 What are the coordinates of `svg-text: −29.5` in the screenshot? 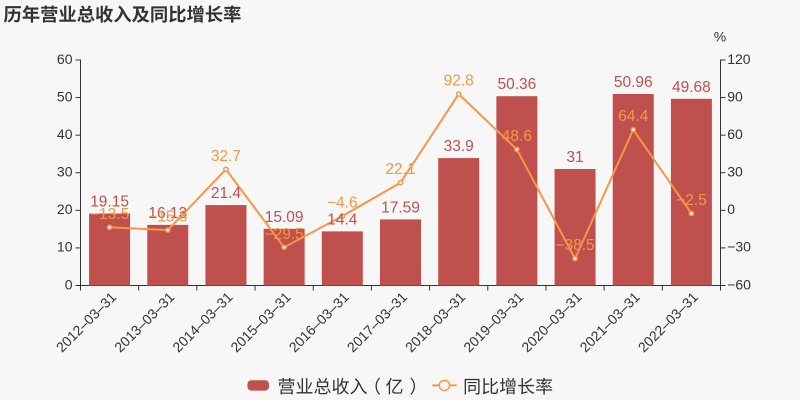 It's located at (284, 234).